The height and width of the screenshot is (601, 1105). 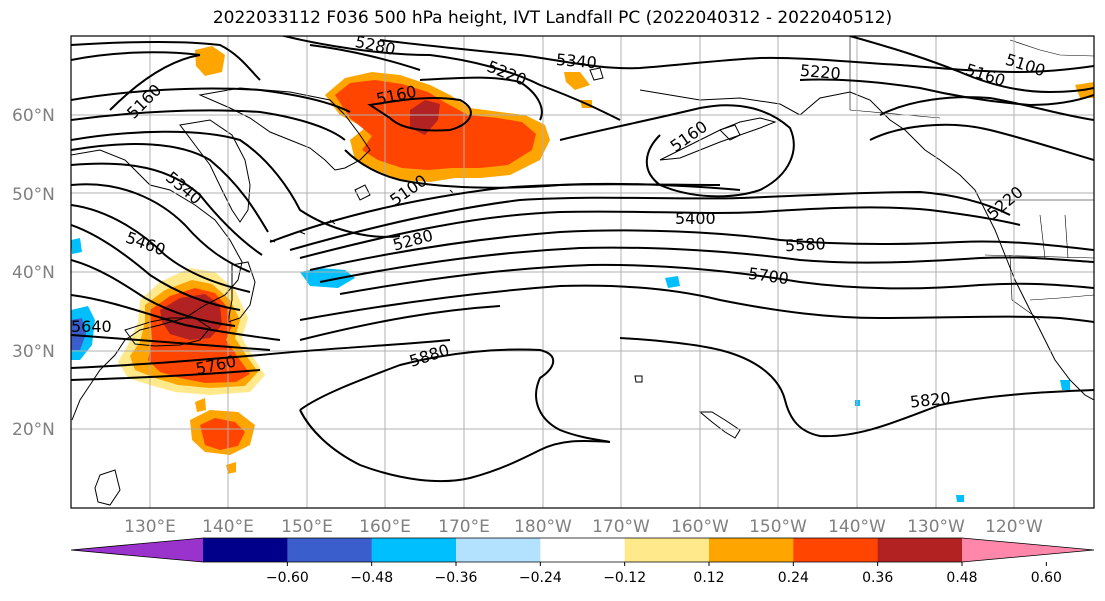 What do you see at coordinates (695, 218) in the screenshot?
I see `contour-label: 5400` at bounding box center [695, 218].